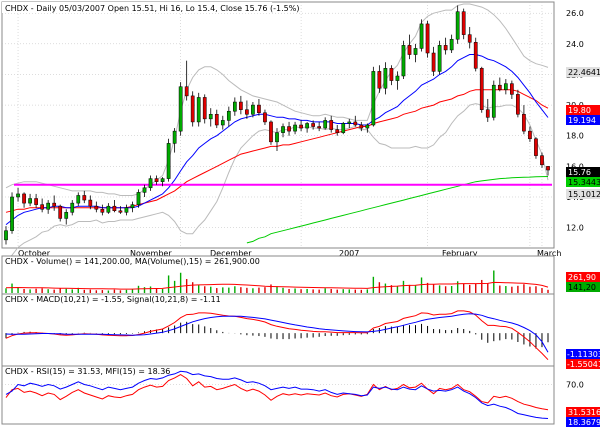  What do you see at coordinates (277, 333) in the screenshot?
I see `macd-signal-line` at bounding box center [277, 333].